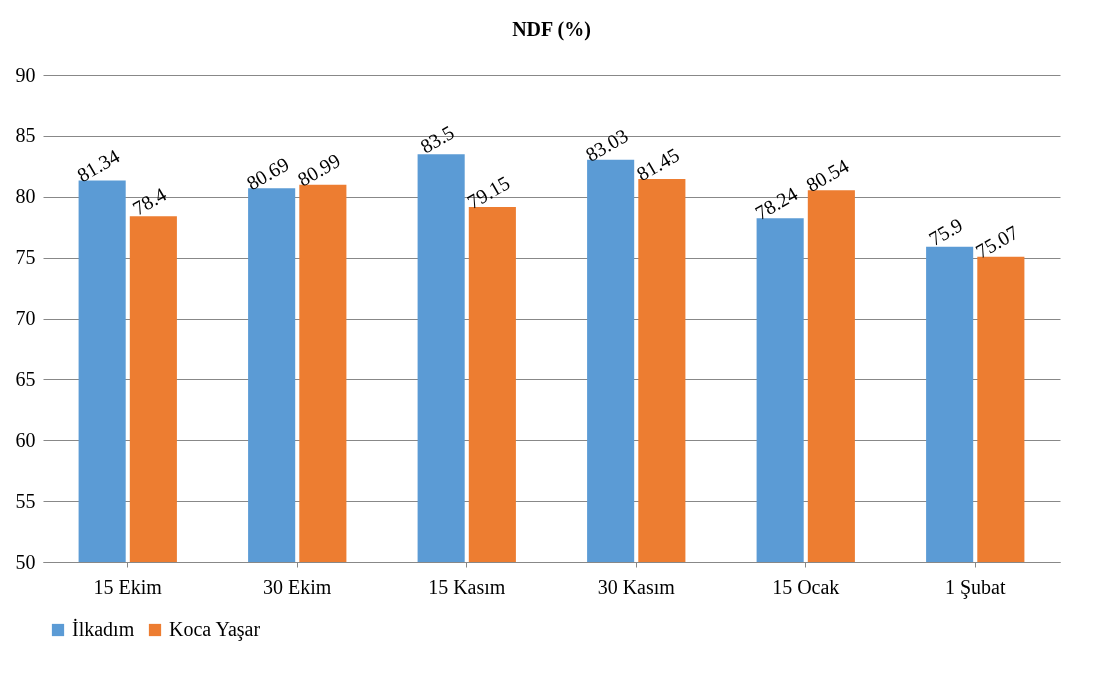 The width and height of the screenshot is (1107, 684). What do you see at coordinates (945, 231) in the screenshot?
I see `data-label: 75.9` at bounding box center [945, 231].